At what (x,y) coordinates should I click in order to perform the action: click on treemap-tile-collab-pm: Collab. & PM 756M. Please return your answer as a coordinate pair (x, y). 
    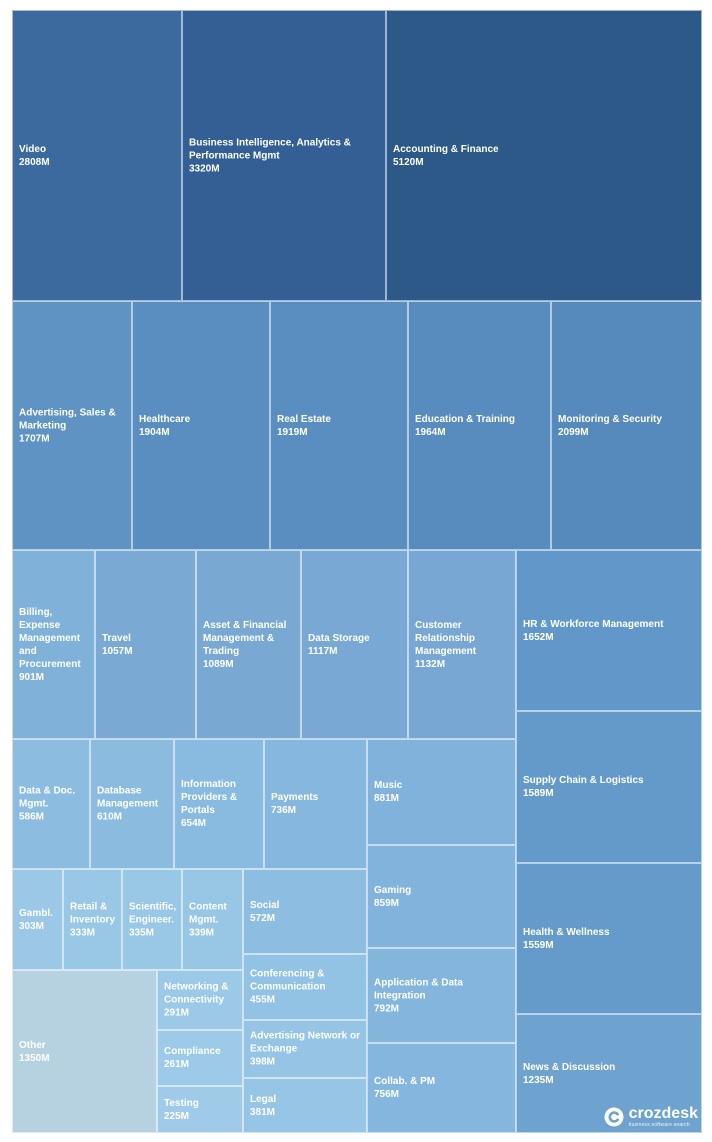
    Looking at the image, I should click on (441, 1088).